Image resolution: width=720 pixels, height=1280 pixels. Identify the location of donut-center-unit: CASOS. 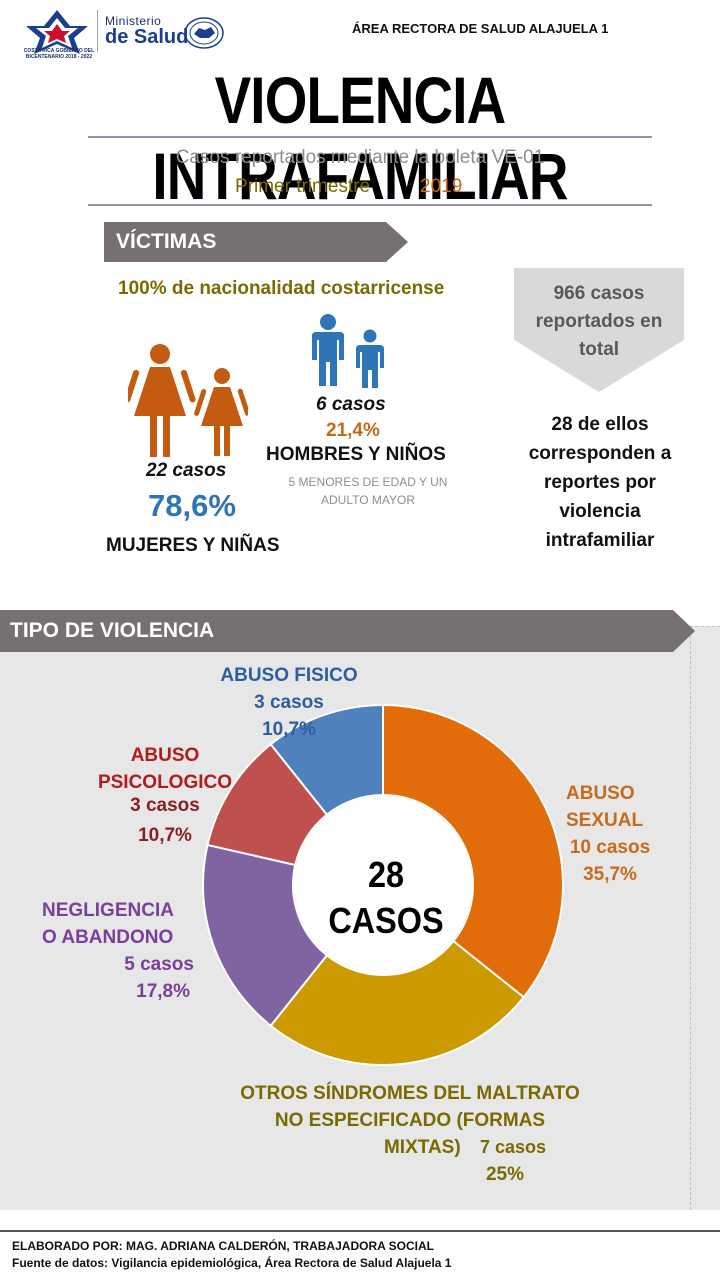
(386, 920).